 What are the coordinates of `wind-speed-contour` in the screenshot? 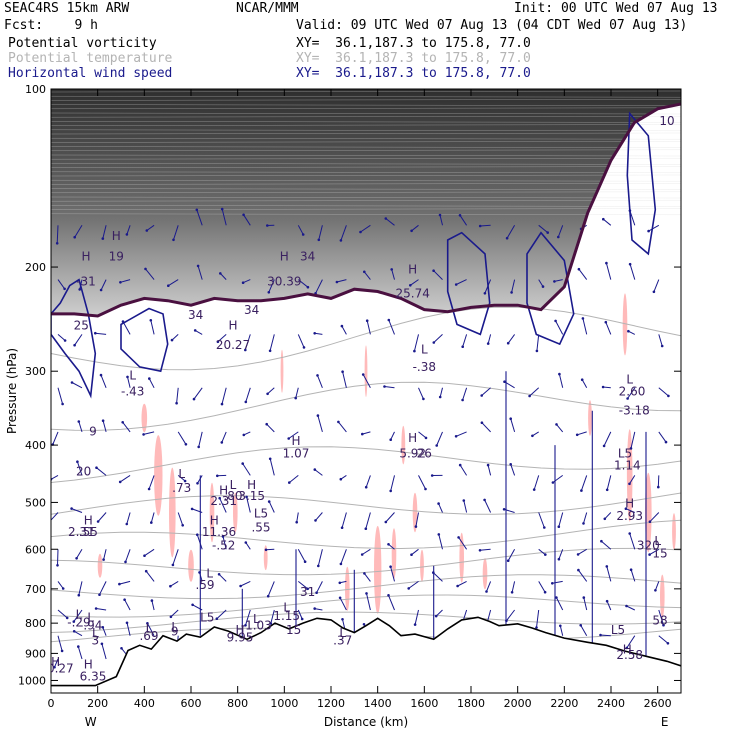 It's located at (641, 183).